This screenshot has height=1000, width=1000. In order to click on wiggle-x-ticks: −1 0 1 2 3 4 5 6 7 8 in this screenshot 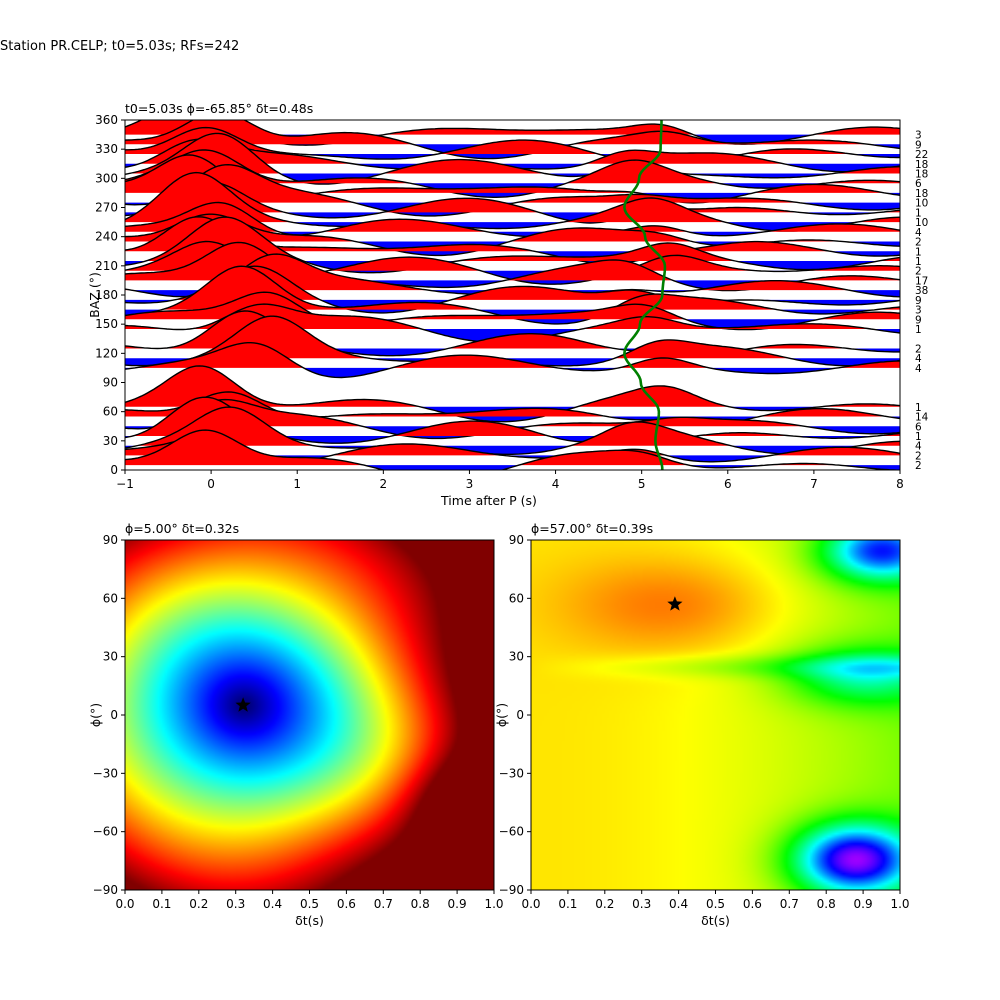, I will do `click(510, 480)`.